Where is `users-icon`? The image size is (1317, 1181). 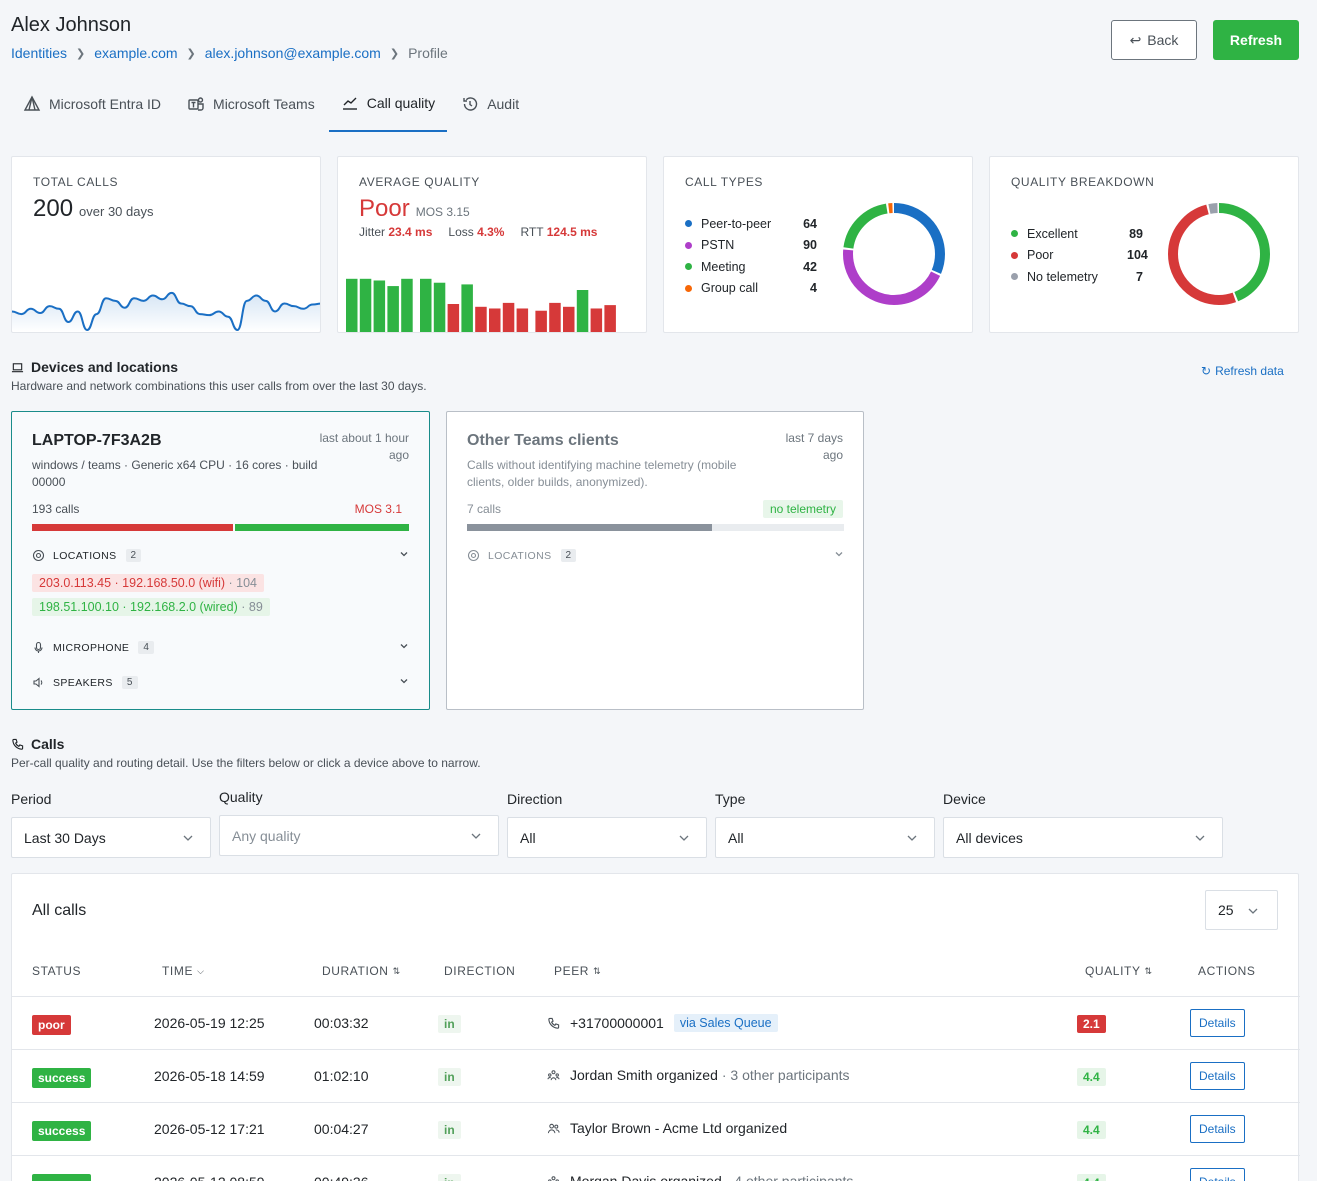 users-icon is located at coordinates (553, 1128).